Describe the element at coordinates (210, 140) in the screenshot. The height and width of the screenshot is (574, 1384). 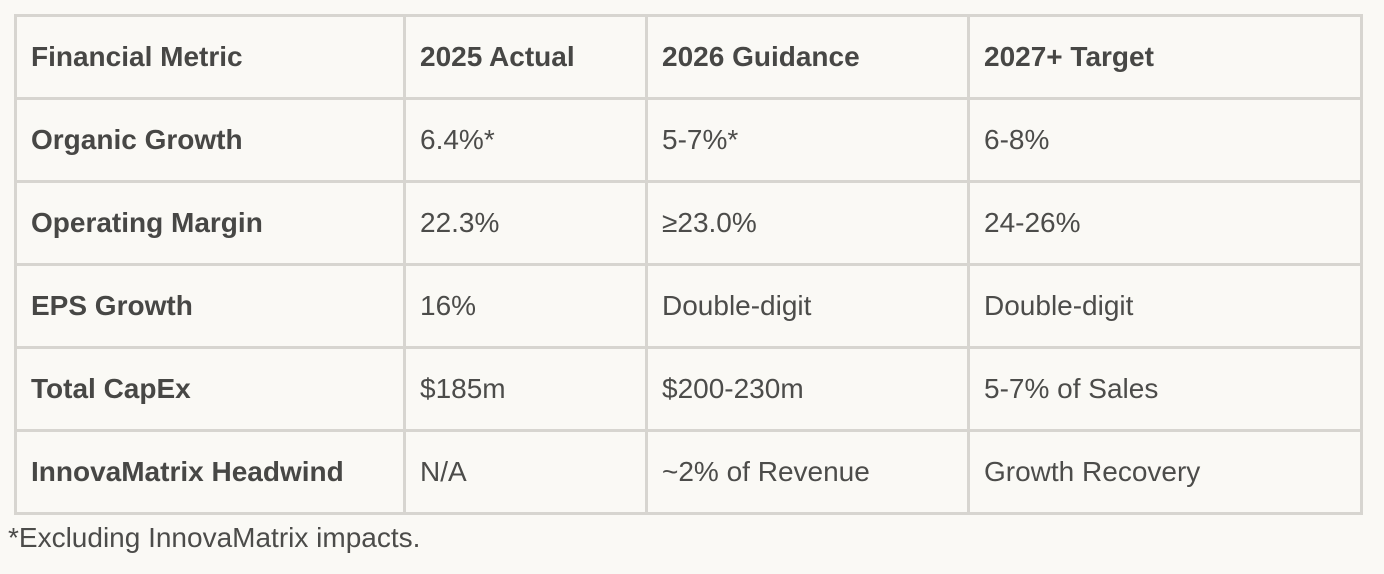
I see `row-label-organic-growth: Organic Growth` at that location.